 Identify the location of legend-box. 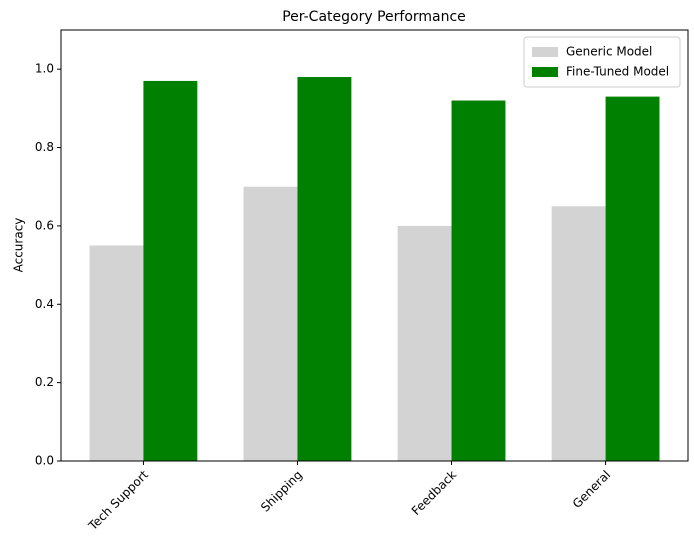
(602, 62).